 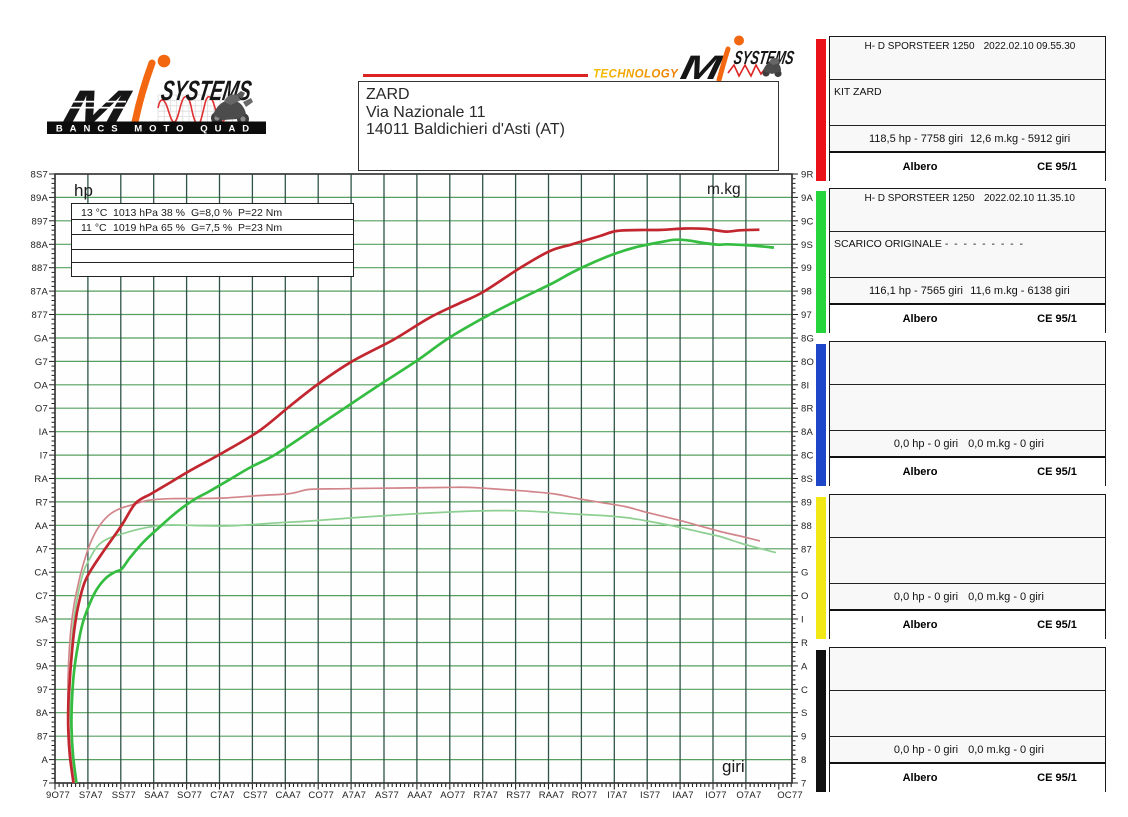 I want to click on svg-text: m.kg, so click(x=724, y=189).